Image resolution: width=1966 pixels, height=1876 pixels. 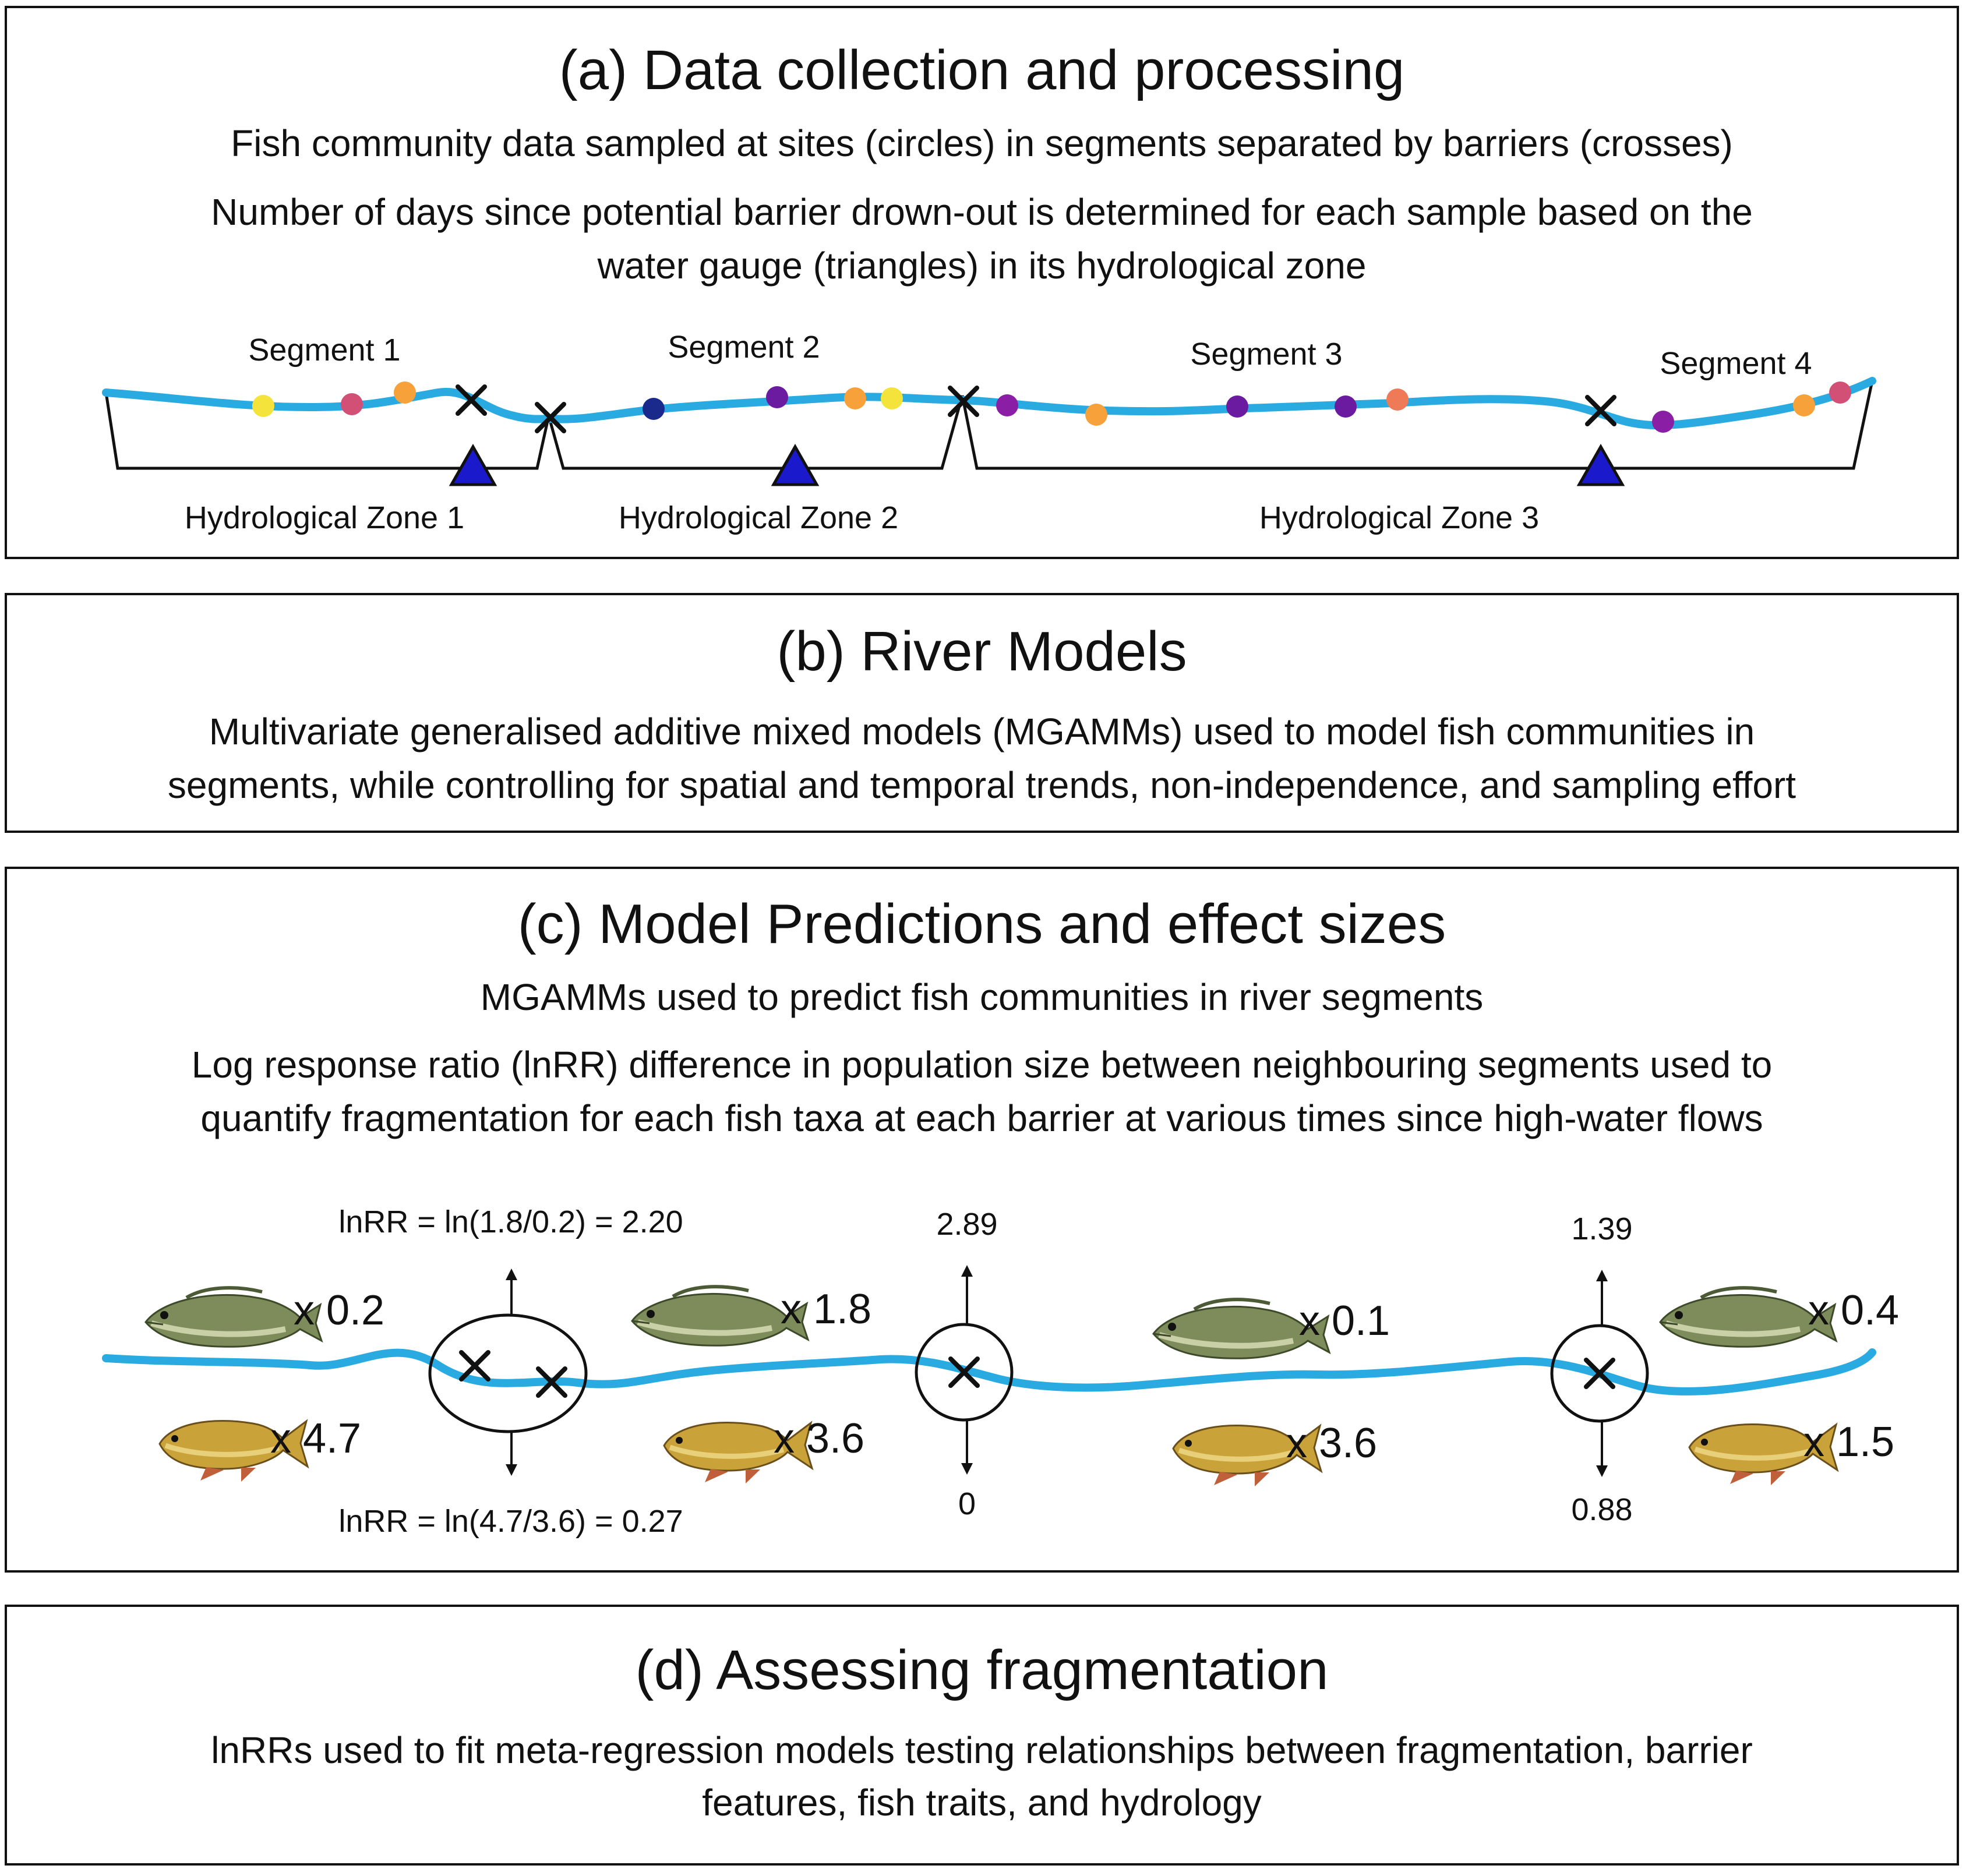 I want to click on barrier-3-bottom-label: 0.88, so click(x=1601, y=1510).